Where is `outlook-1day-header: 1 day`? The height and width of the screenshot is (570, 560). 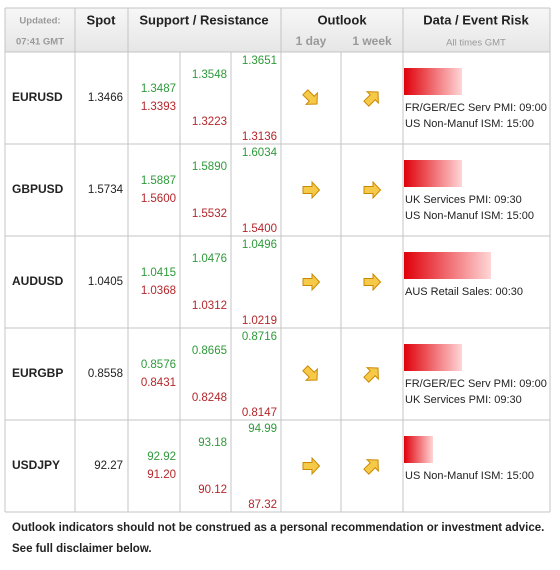 outlook-1day-header: 1 day is located at coordinates (311, 41).